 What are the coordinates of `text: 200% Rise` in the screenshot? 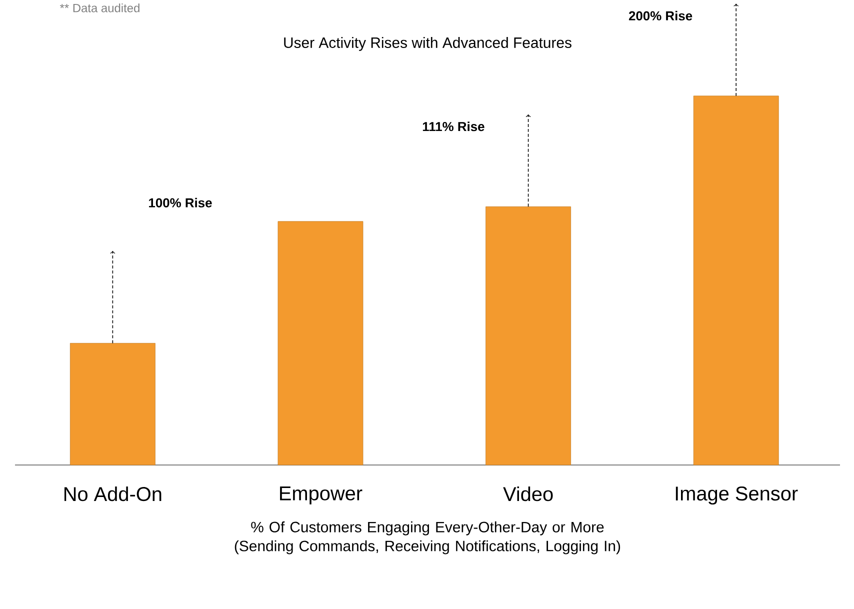 It's located at (660, 15).